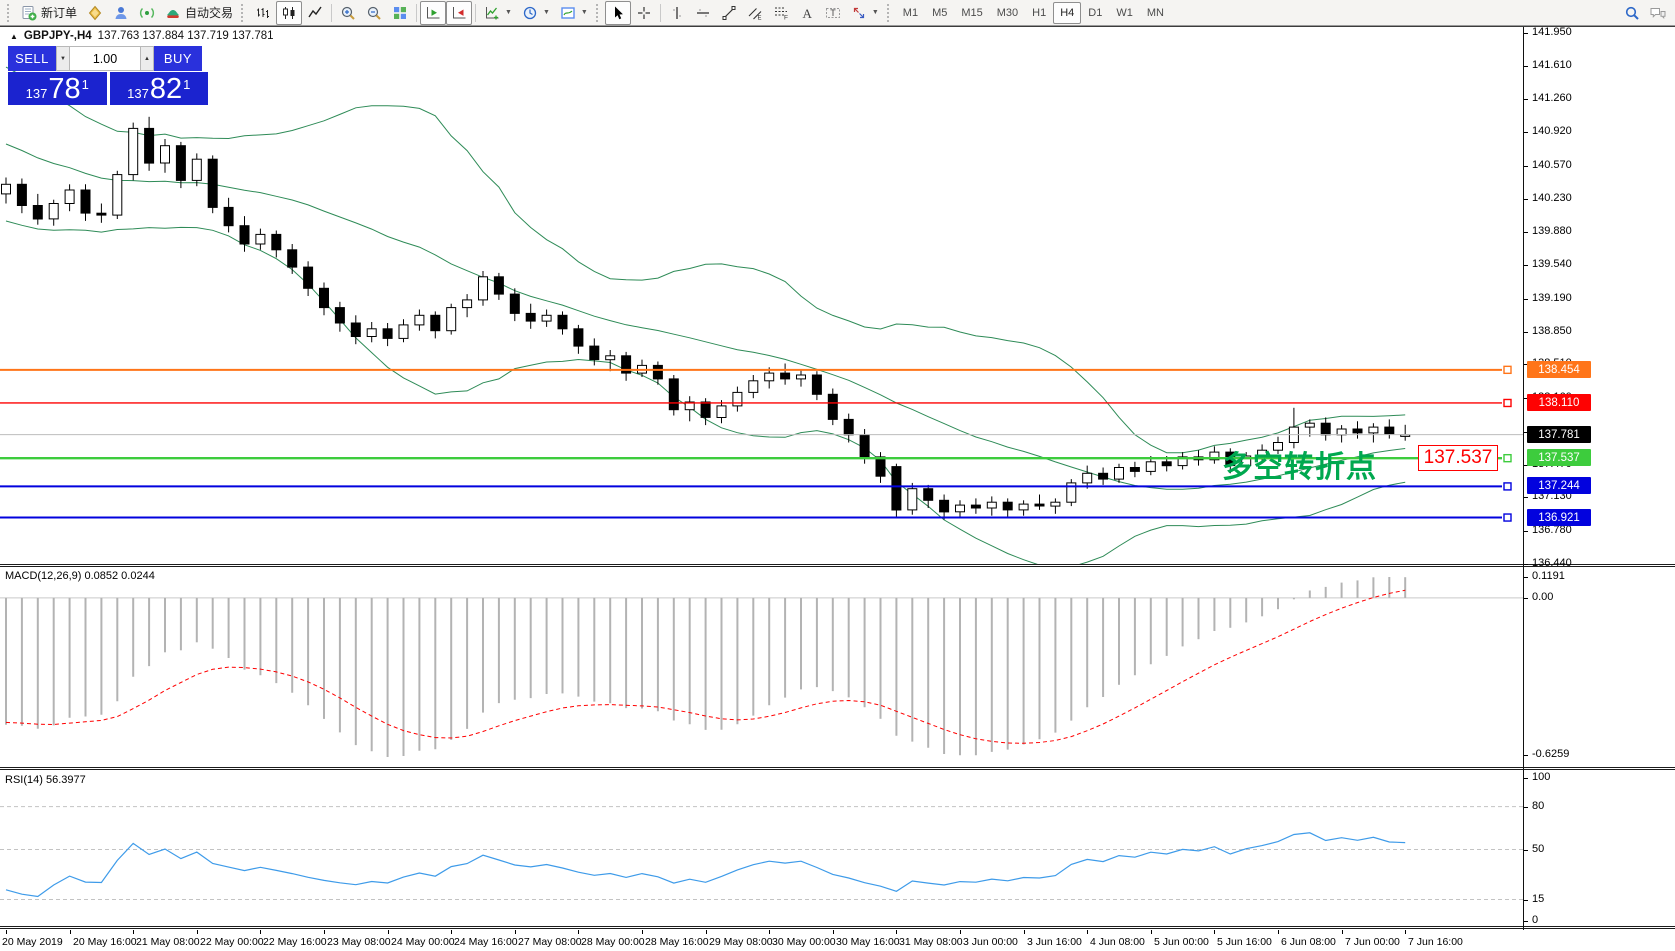 Image resolution: width=1675 pixels, height=951 pixels. I want to click on community-button, so click(121, 13).